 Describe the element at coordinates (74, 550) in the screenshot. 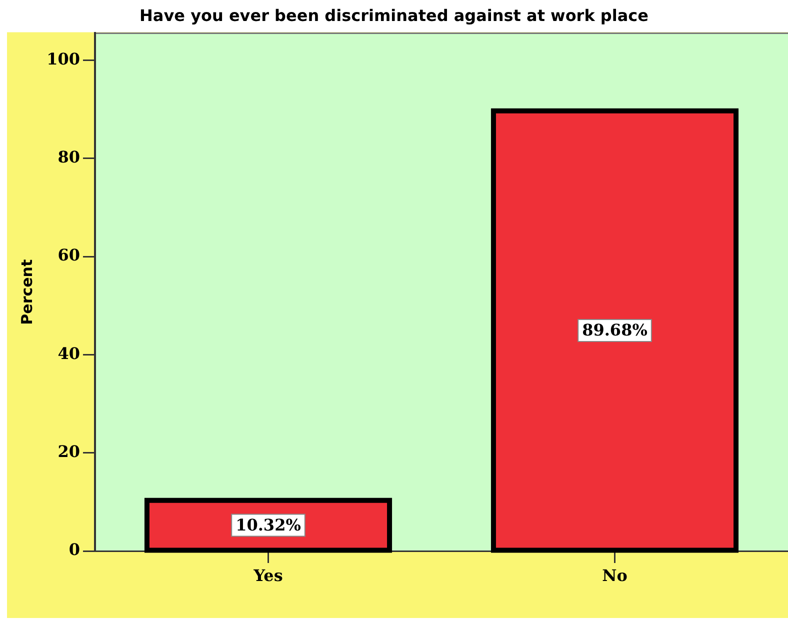

I see `y-tick-label: 0` at that location.